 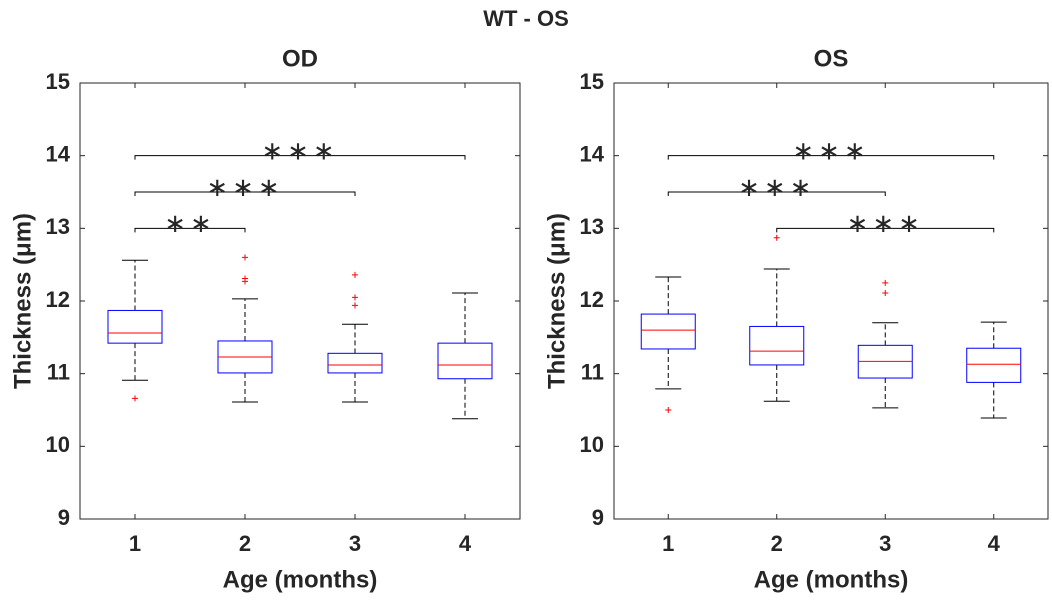 I want to click on chart-title: OS, so click(x=831, y=58).